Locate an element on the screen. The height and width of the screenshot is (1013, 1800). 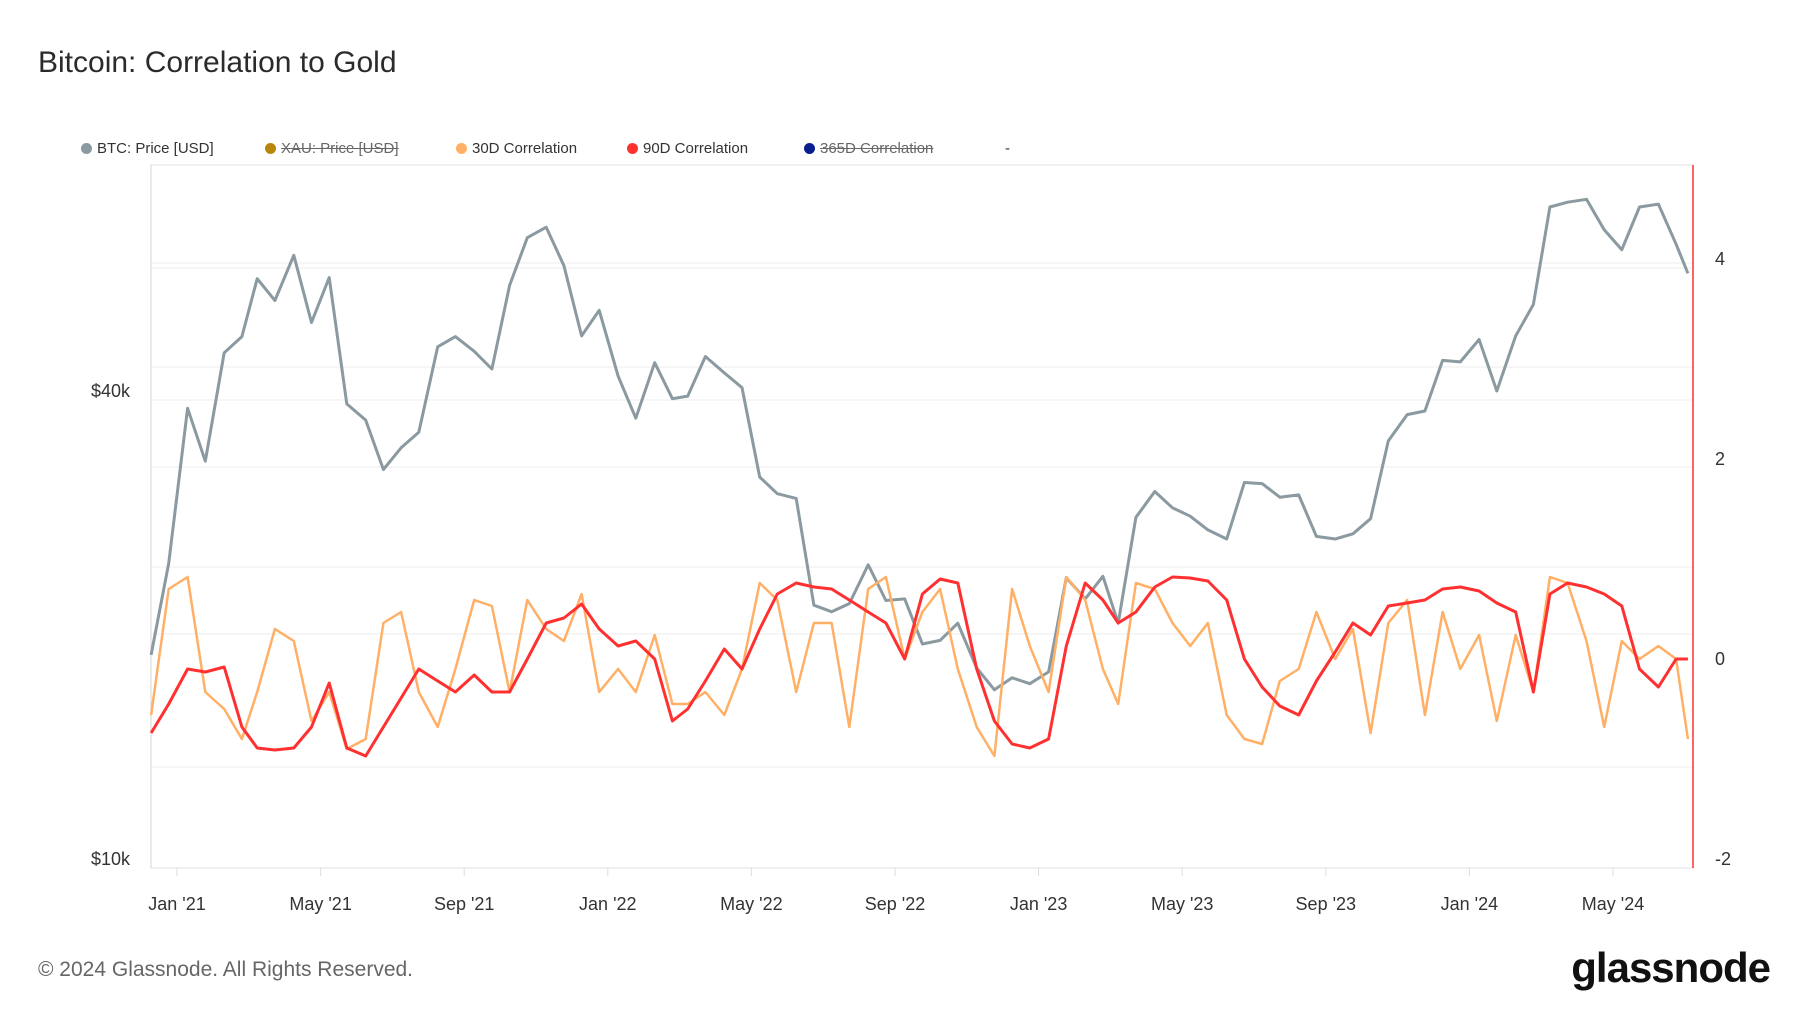
x-tick-label: Sep '23 is located at coordinates (1326, 904).